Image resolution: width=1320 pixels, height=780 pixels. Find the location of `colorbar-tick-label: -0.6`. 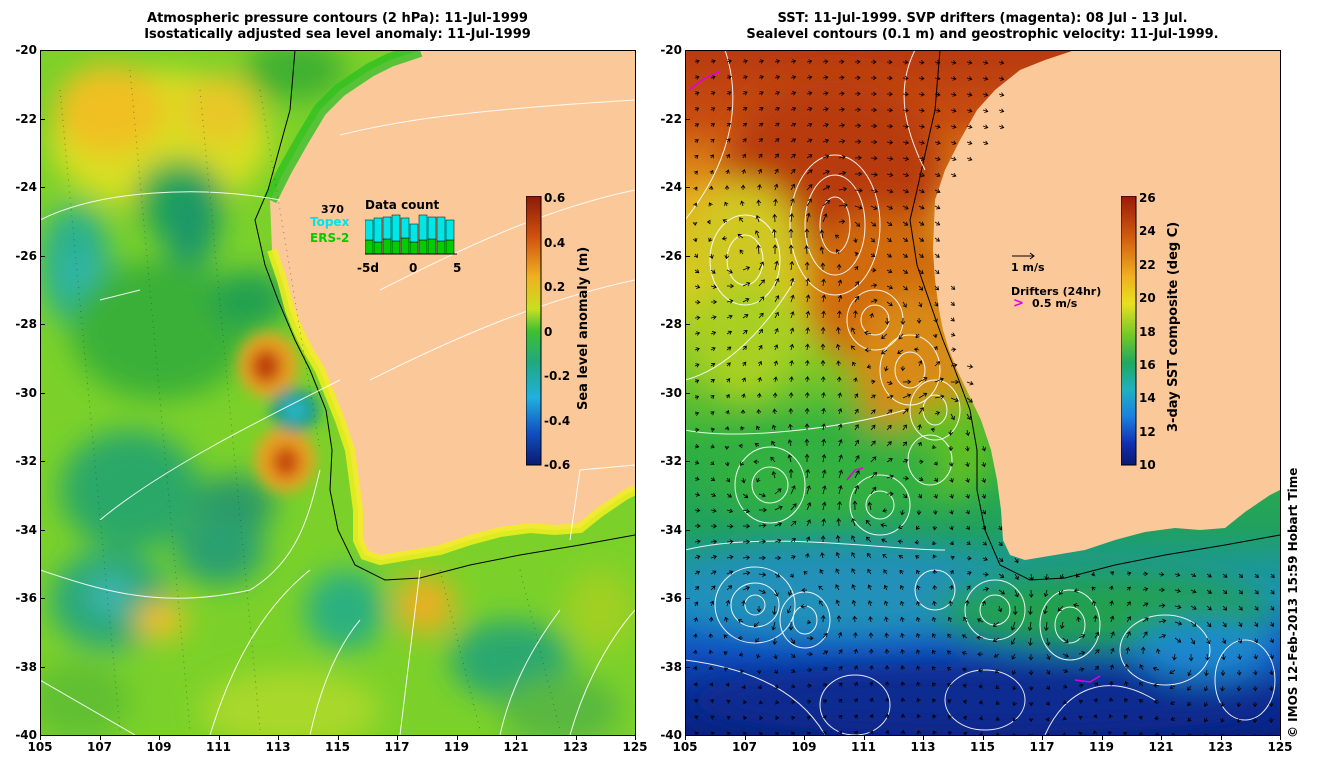

colorbar-tick-label: -0.6 is located at coordinates (557, 465).